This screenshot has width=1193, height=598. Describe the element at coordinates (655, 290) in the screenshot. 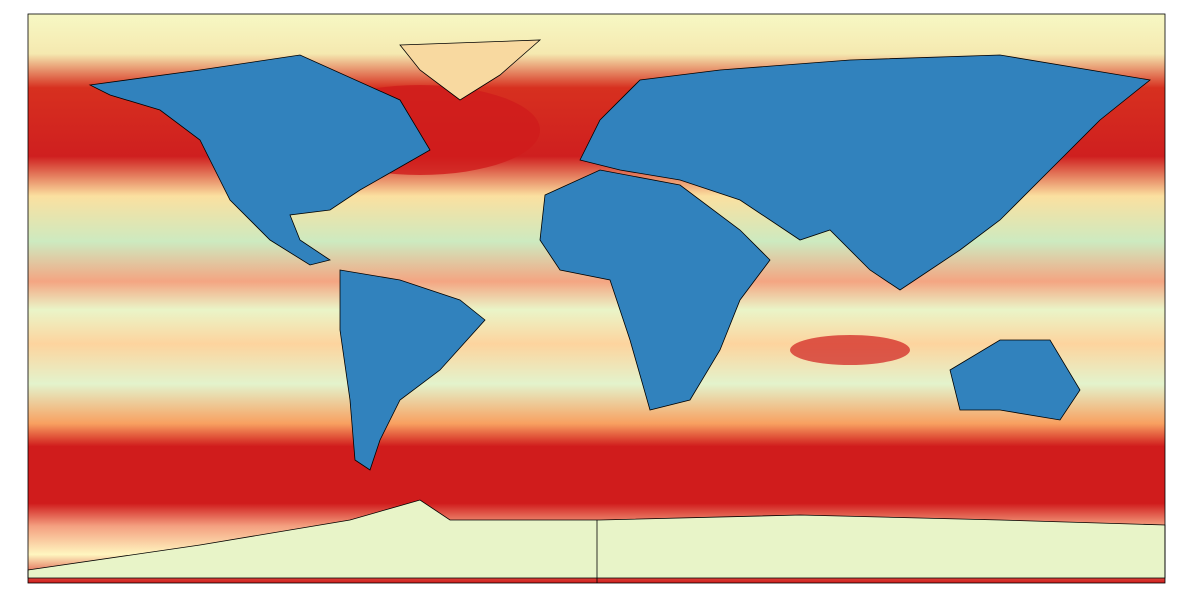

I see `africa` at that location.